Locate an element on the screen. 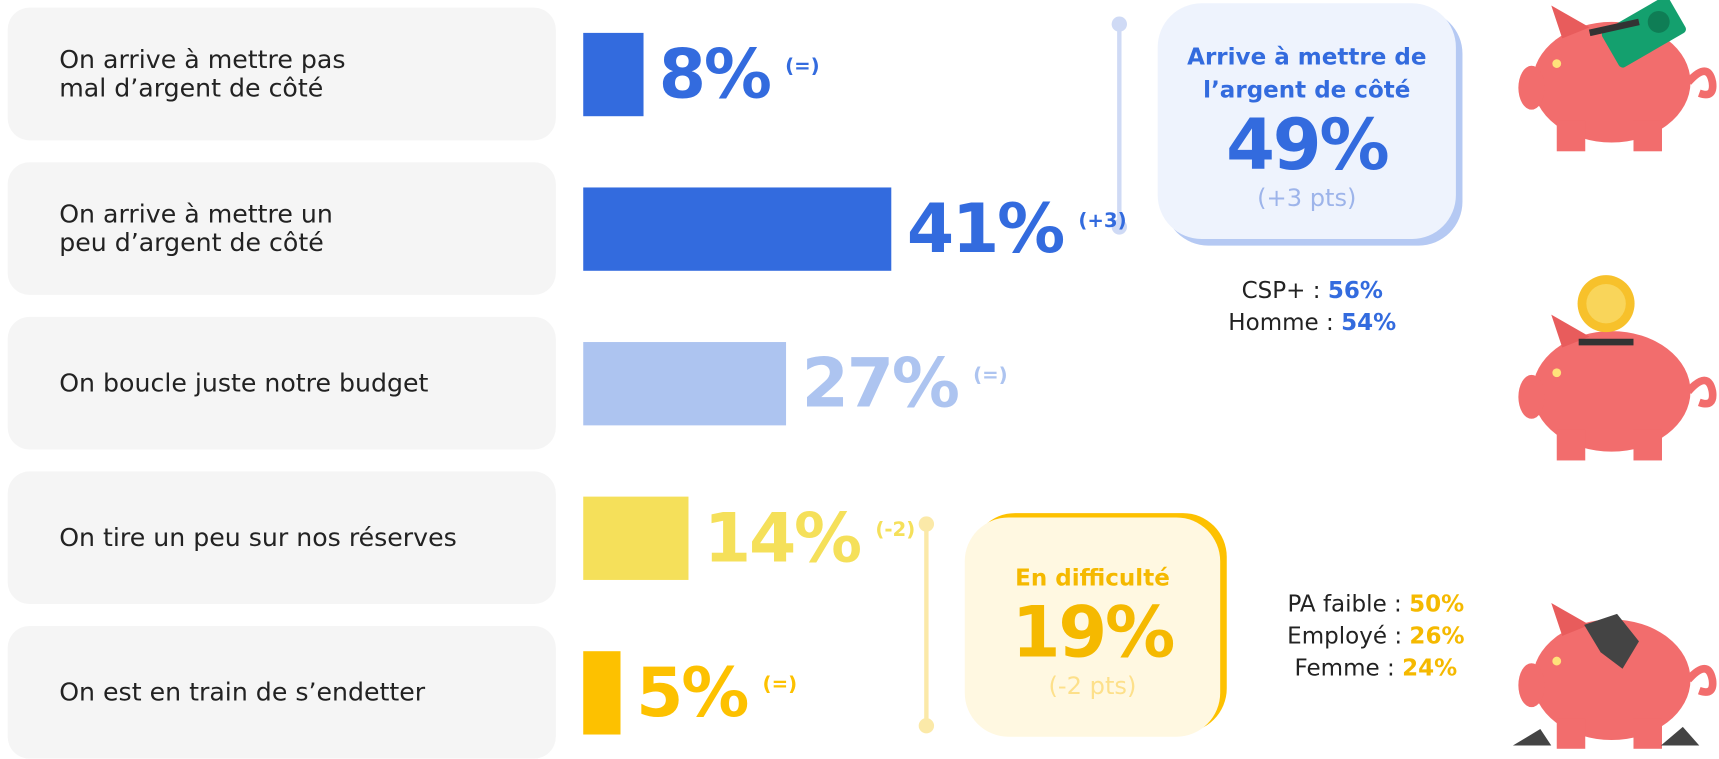  category-label: On boucle juste notre budget is located at coordinates (244, 383).